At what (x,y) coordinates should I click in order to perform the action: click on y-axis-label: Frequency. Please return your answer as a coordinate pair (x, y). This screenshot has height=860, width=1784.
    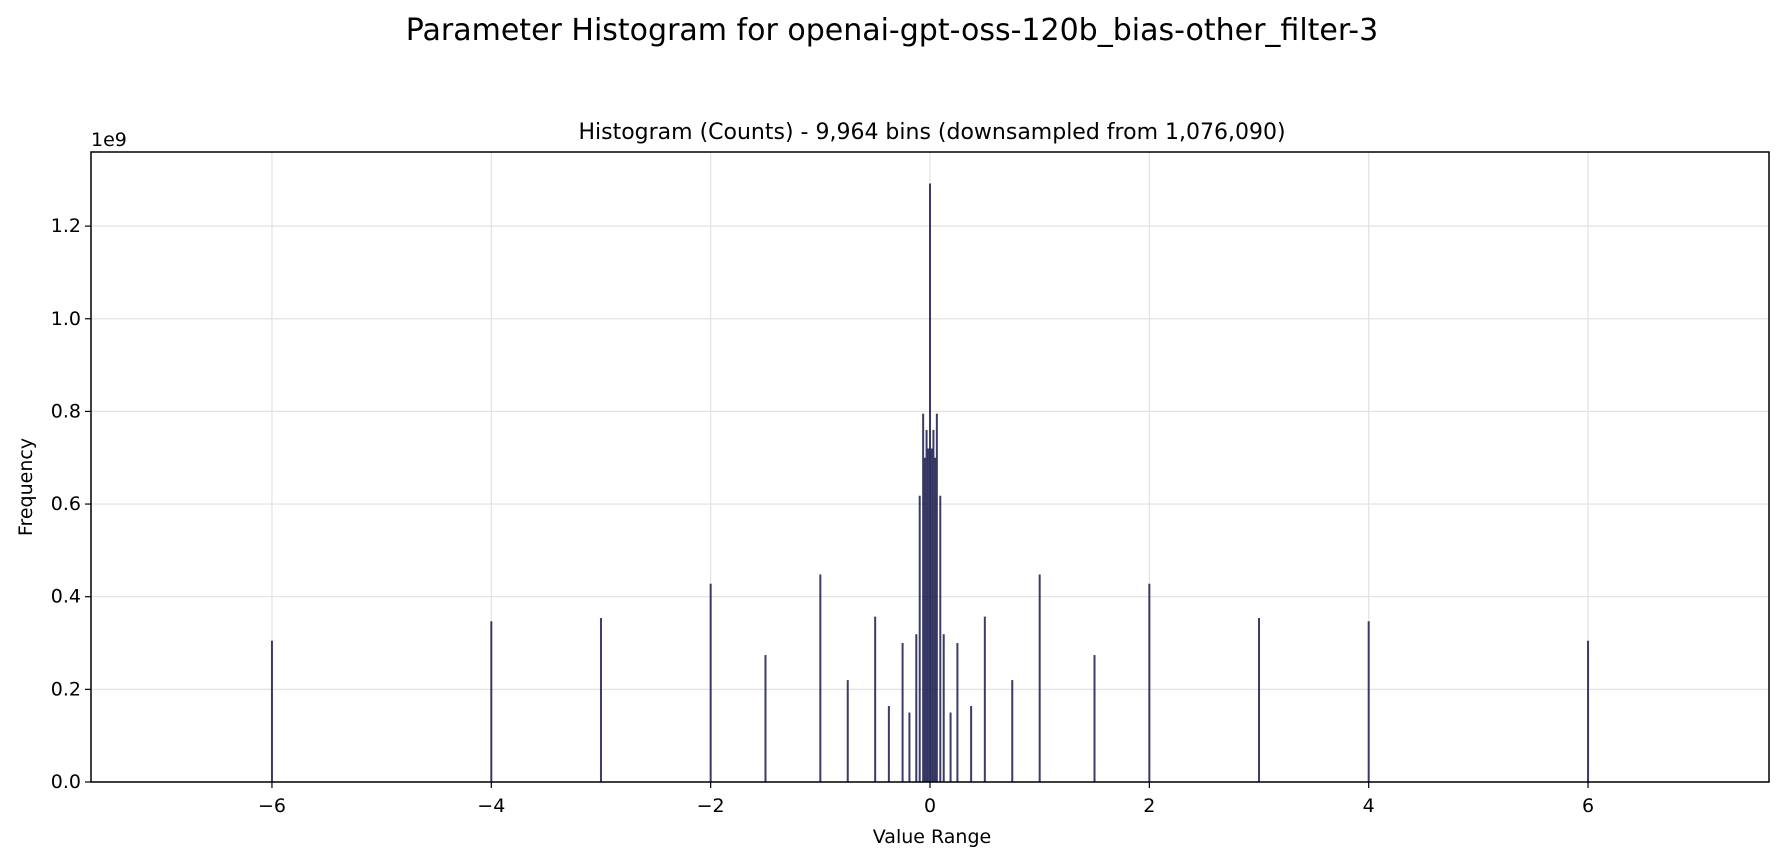
    Looking at the image, I should click on (26, 487).